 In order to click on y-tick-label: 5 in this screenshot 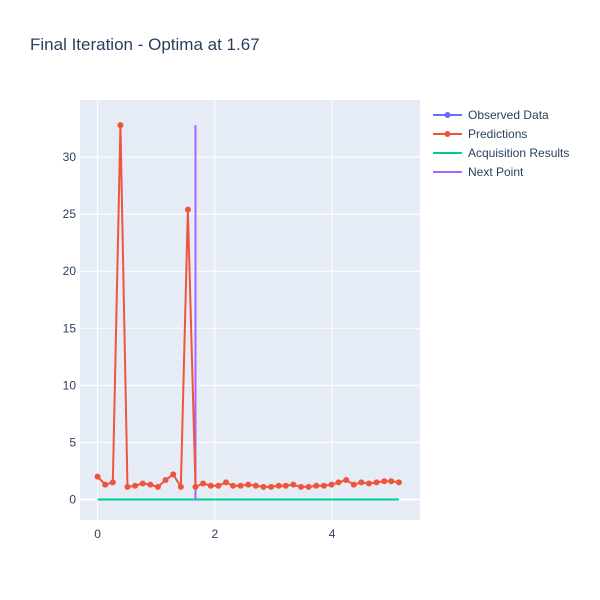, I will do `click(72, 442)`.